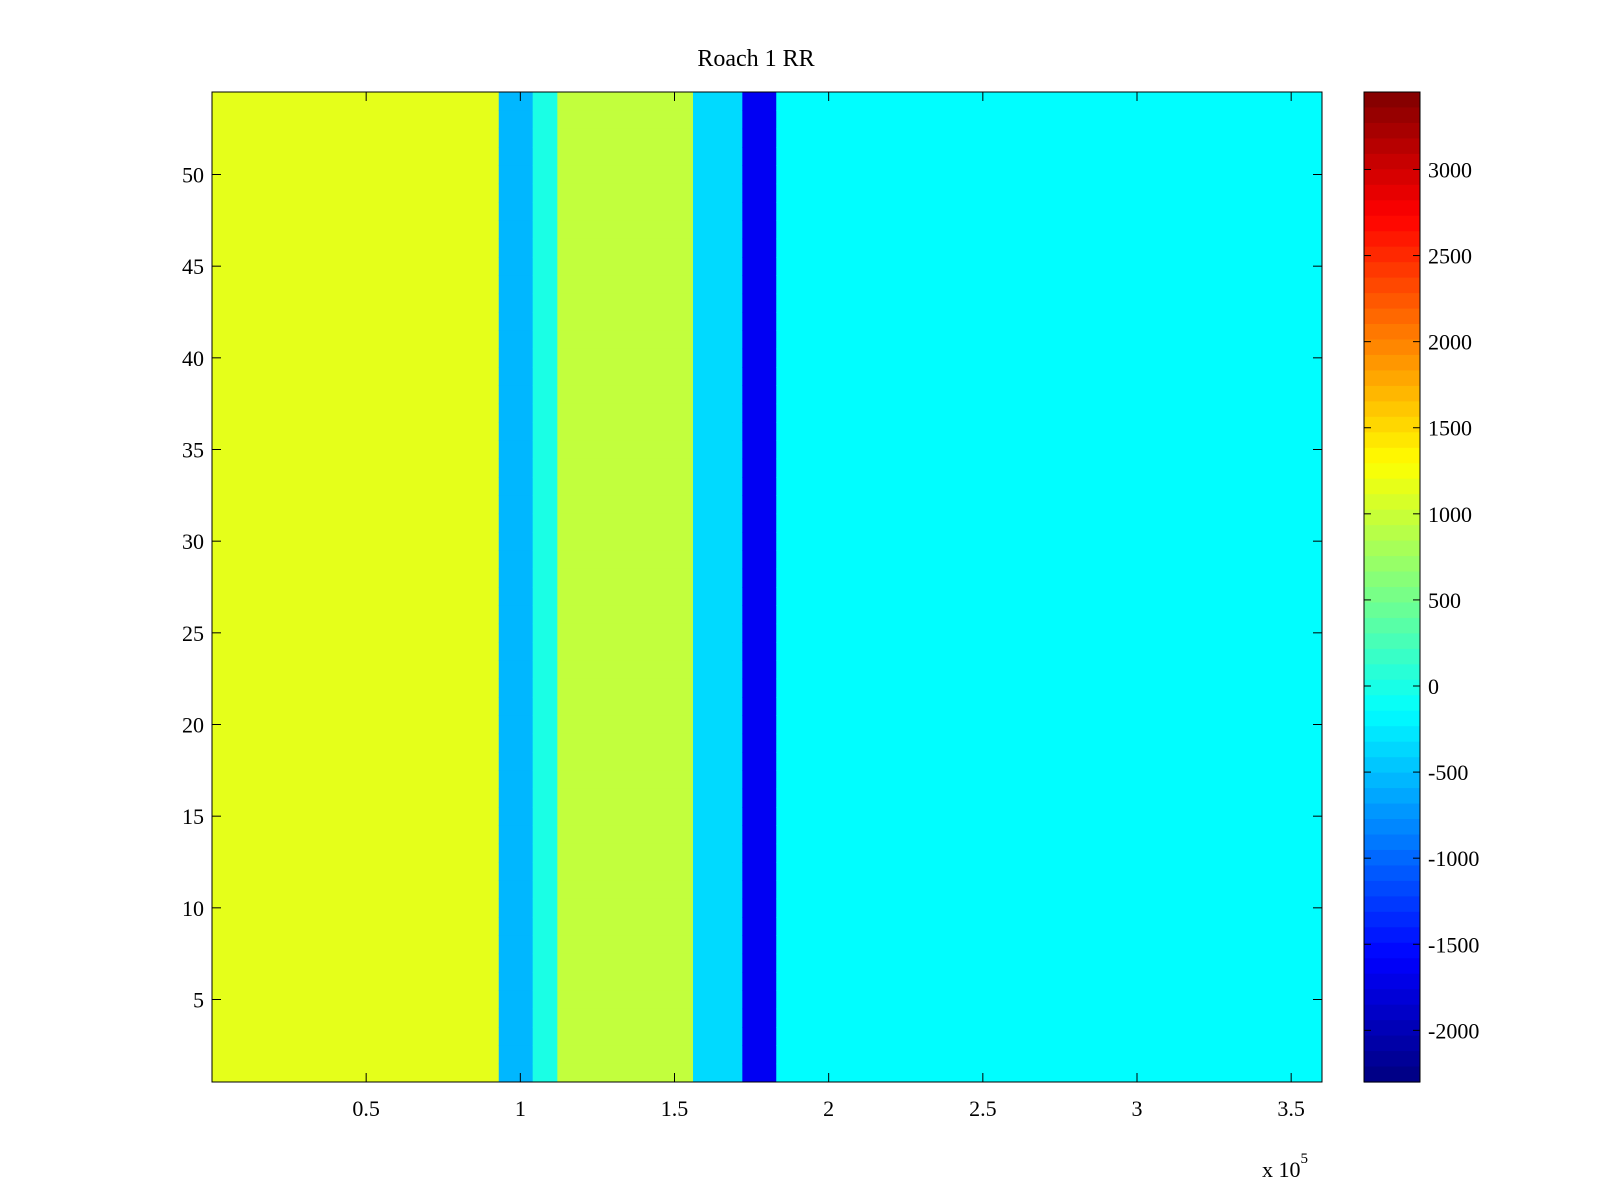 This screenshot has height=1200, width=1600. Describe the element at coordinates (1291, 1108) in the screenshot. I see `x-tick-label: 3.5` at that location.